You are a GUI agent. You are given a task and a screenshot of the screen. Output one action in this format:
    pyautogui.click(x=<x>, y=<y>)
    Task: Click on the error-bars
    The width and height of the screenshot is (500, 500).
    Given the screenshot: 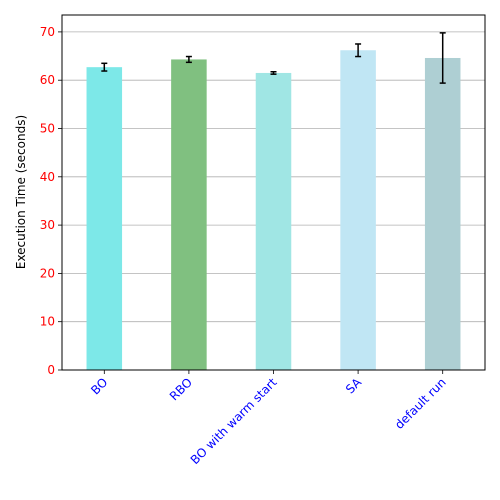 What is the action you would take?
    pyautogui.click(x=273, y=58)
    